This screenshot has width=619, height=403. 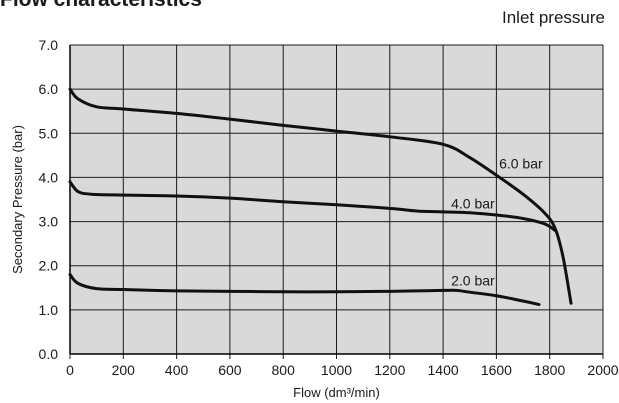 What do you see at coordinates (549, 370) in the screenshot?
I see `x-tick-label: 1800` at bounding box center [549, 370].